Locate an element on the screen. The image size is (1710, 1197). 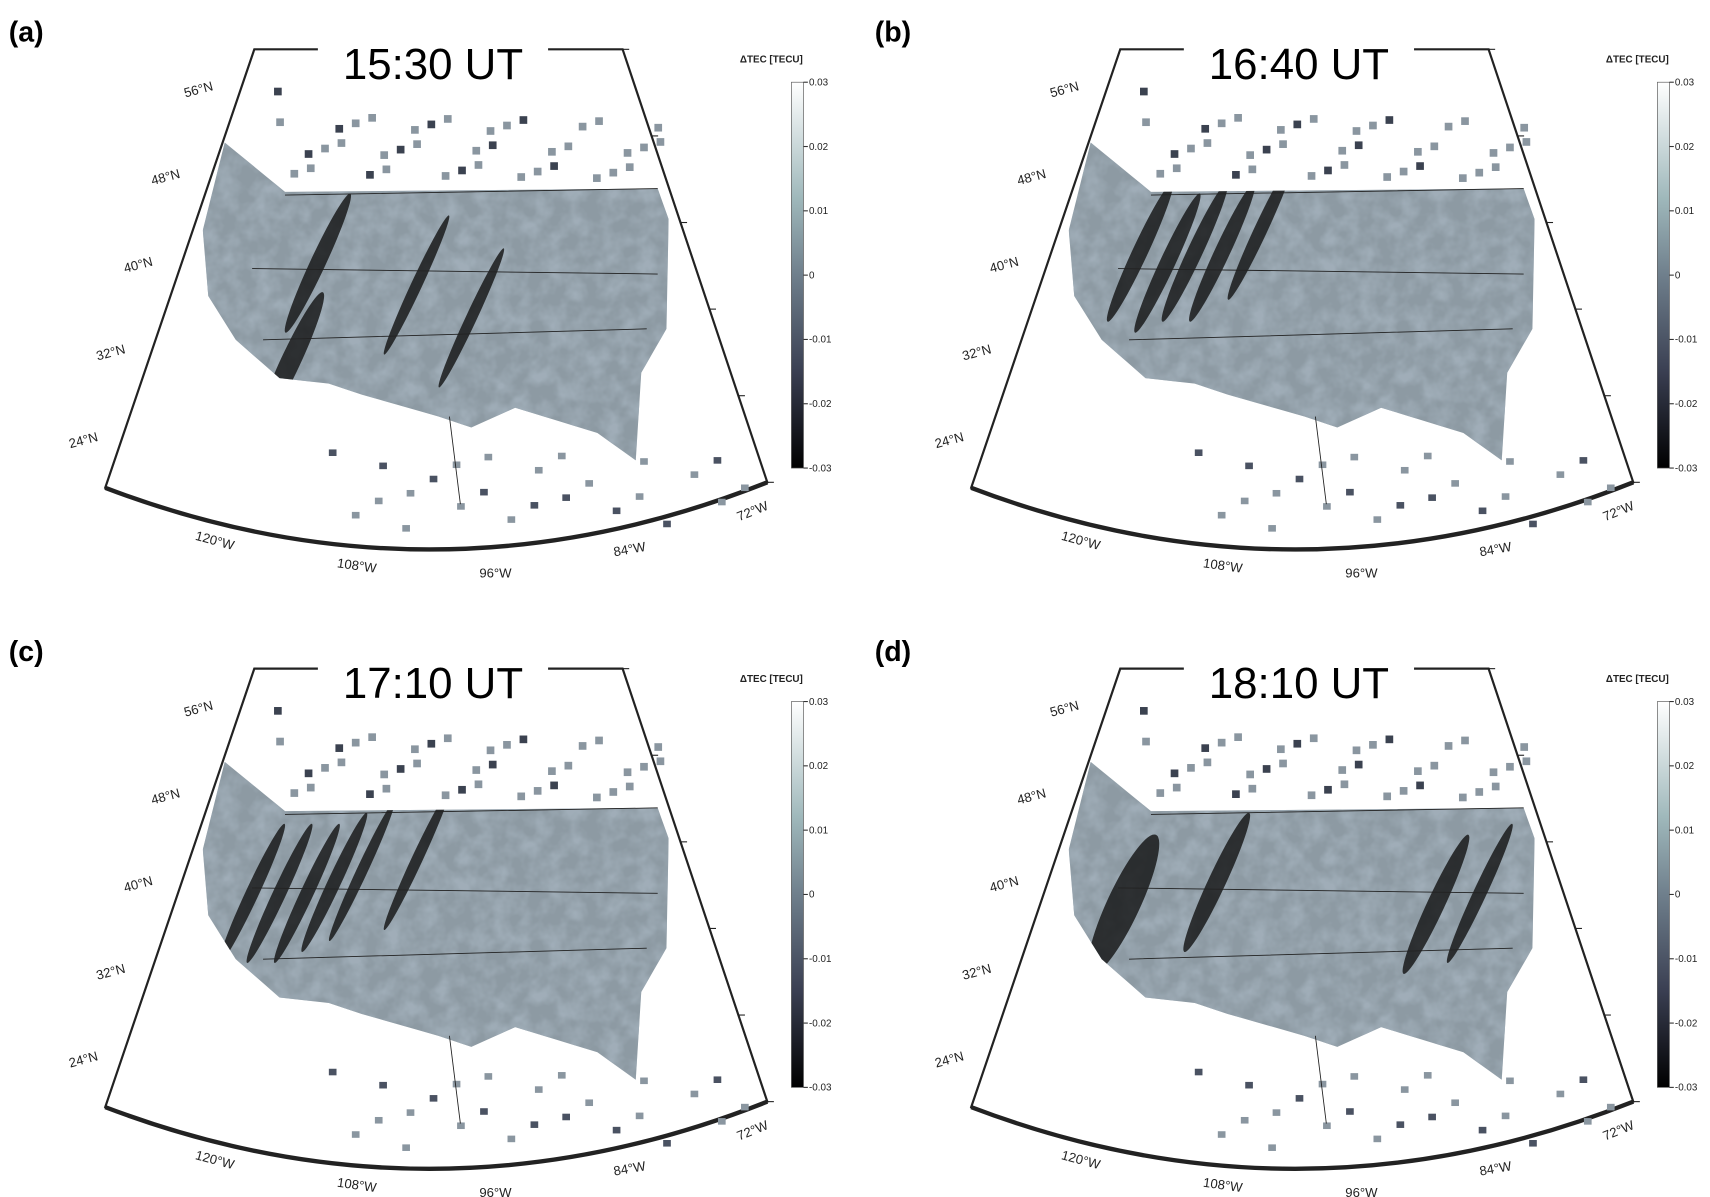
colorbar is located at coordinates (1663, 894).